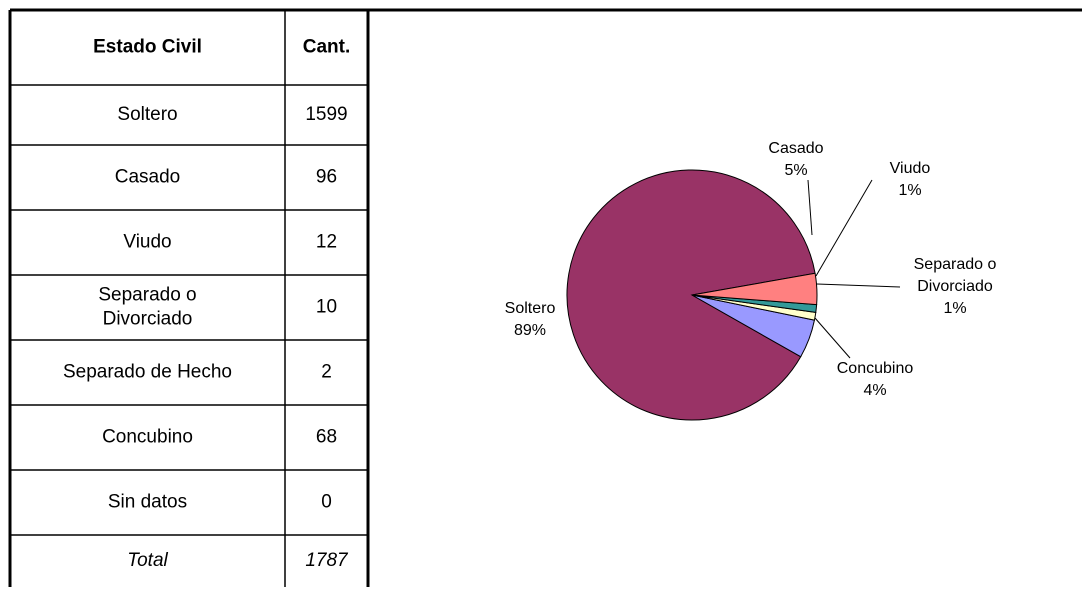 Image resolution: width=1082 pixels, height=592 pixels. What do you see at coordinates (874, 390) in the screenshot?
I see `pie-value-label: 4%` at bounding box center [874, 390].